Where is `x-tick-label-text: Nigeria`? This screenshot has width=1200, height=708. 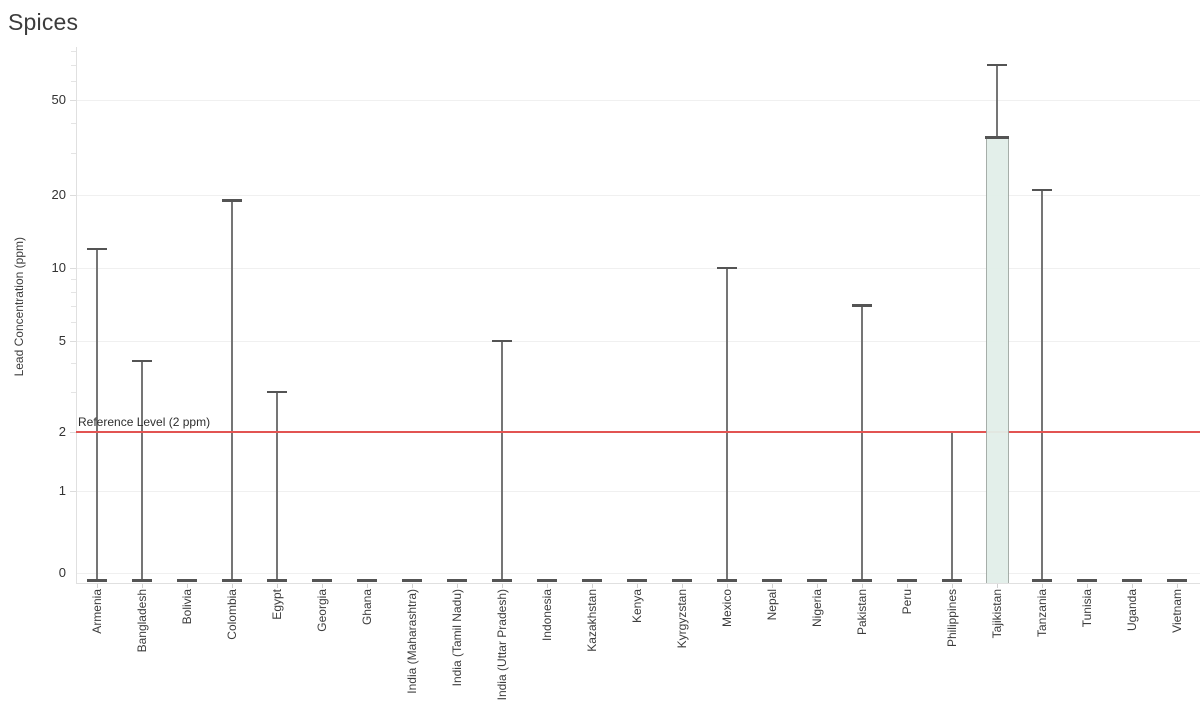 x-tick-label-text: Nigeria is located at coordinates (817, 608).